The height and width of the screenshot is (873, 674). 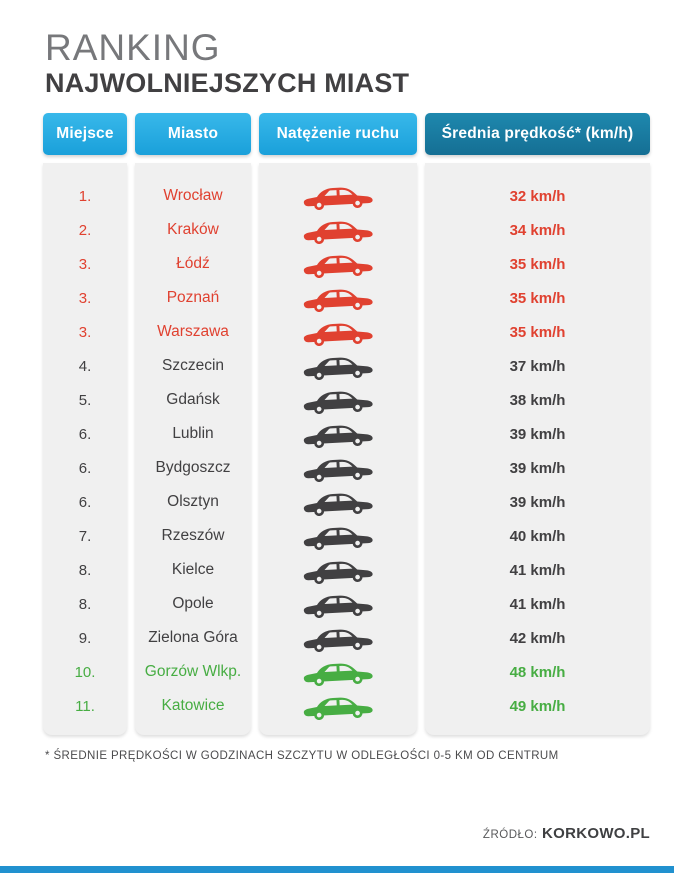 What do you see at coordinates (193, 569) in the screenshot?
I see `city-cell: Kielce` at bounding box center [193, 569].